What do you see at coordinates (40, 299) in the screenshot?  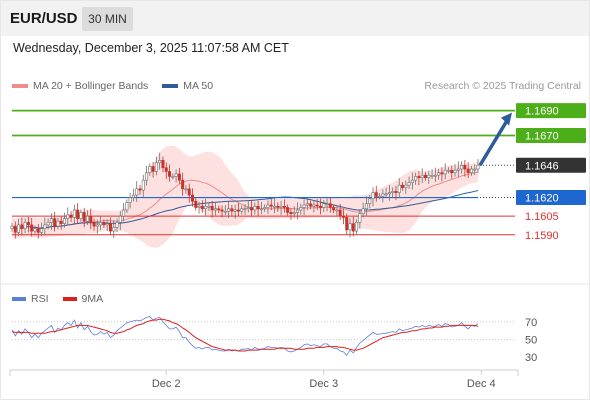 I see `legend-rsi-label: RSI` at bounding box center [40, 299].